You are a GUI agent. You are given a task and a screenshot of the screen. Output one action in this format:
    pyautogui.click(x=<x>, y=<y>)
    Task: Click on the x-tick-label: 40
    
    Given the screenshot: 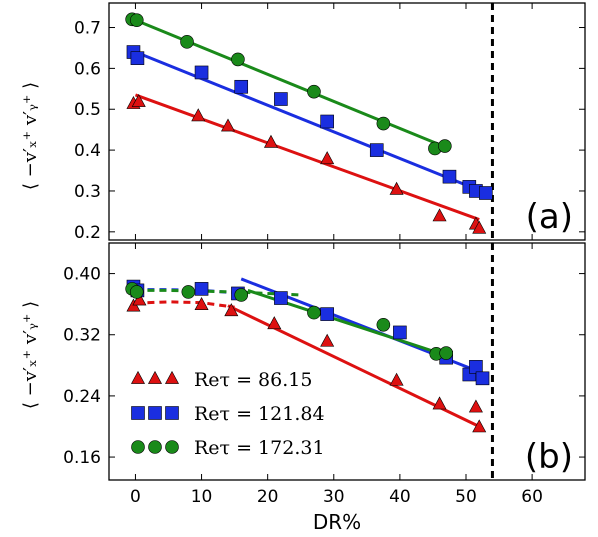 What is the action you would take?
    pyautogui.click(x=400, y=497)
    